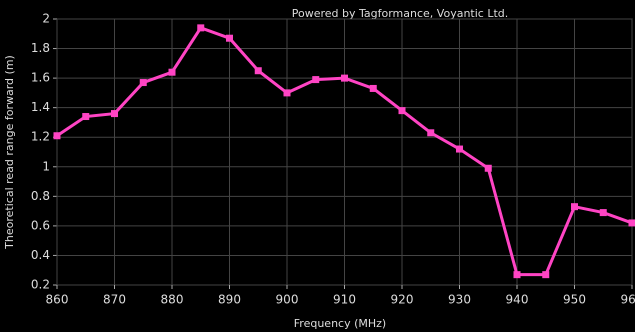 Image resolution: width=635 pixels, height=332 pixels. What do you see at coordinates (57, 300) in the screenshot?
I see `x-tick-label: 860` at bounding box center [57, 300].